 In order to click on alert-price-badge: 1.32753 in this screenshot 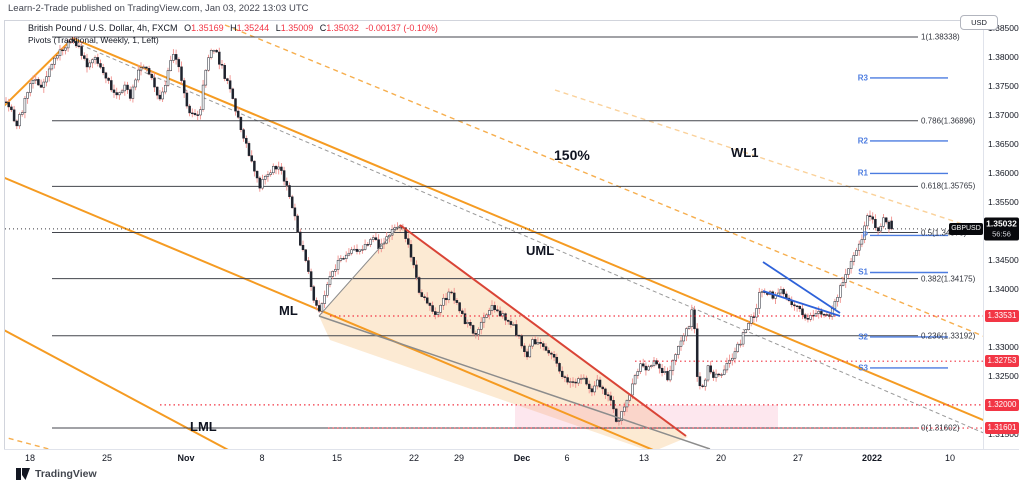, I will do `click(1002, 361)`.